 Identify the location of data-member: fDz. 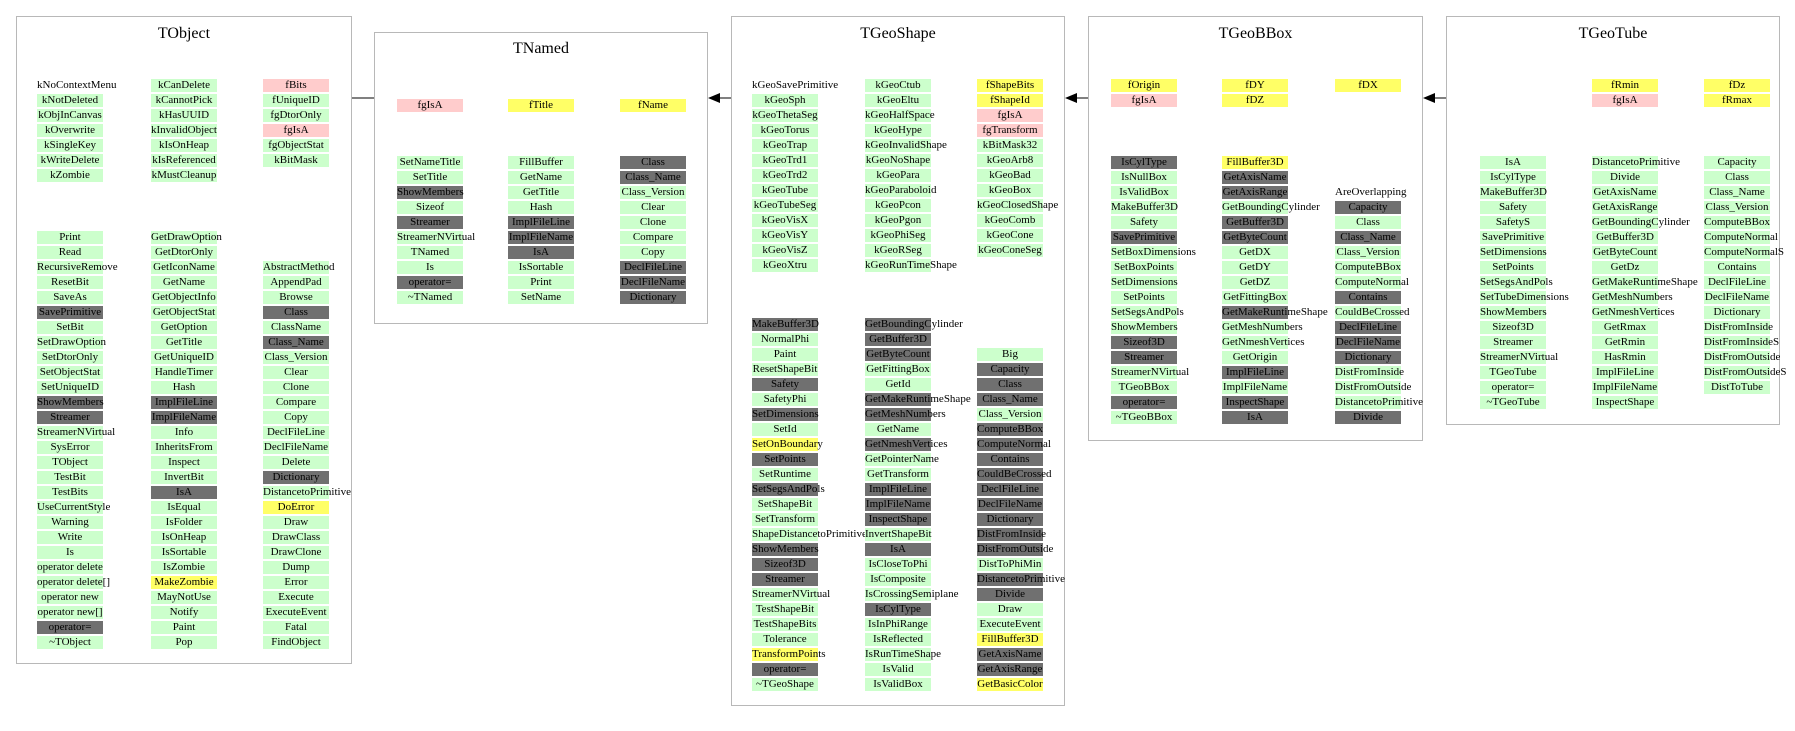
(1737, 85).